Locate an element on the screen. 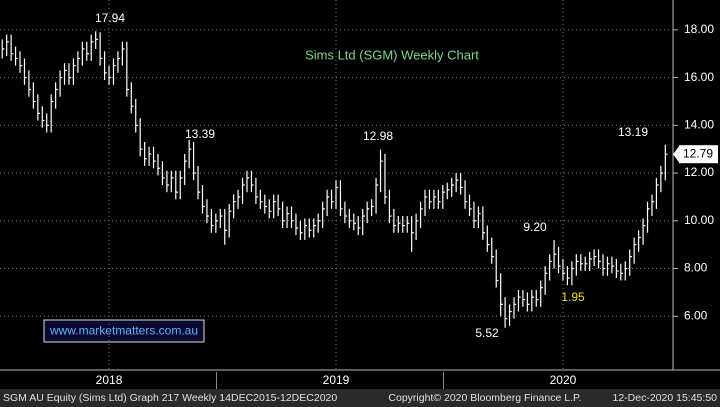 The image size is (720, 407). annotation: 5.52 is located at coordinates (487, 333).